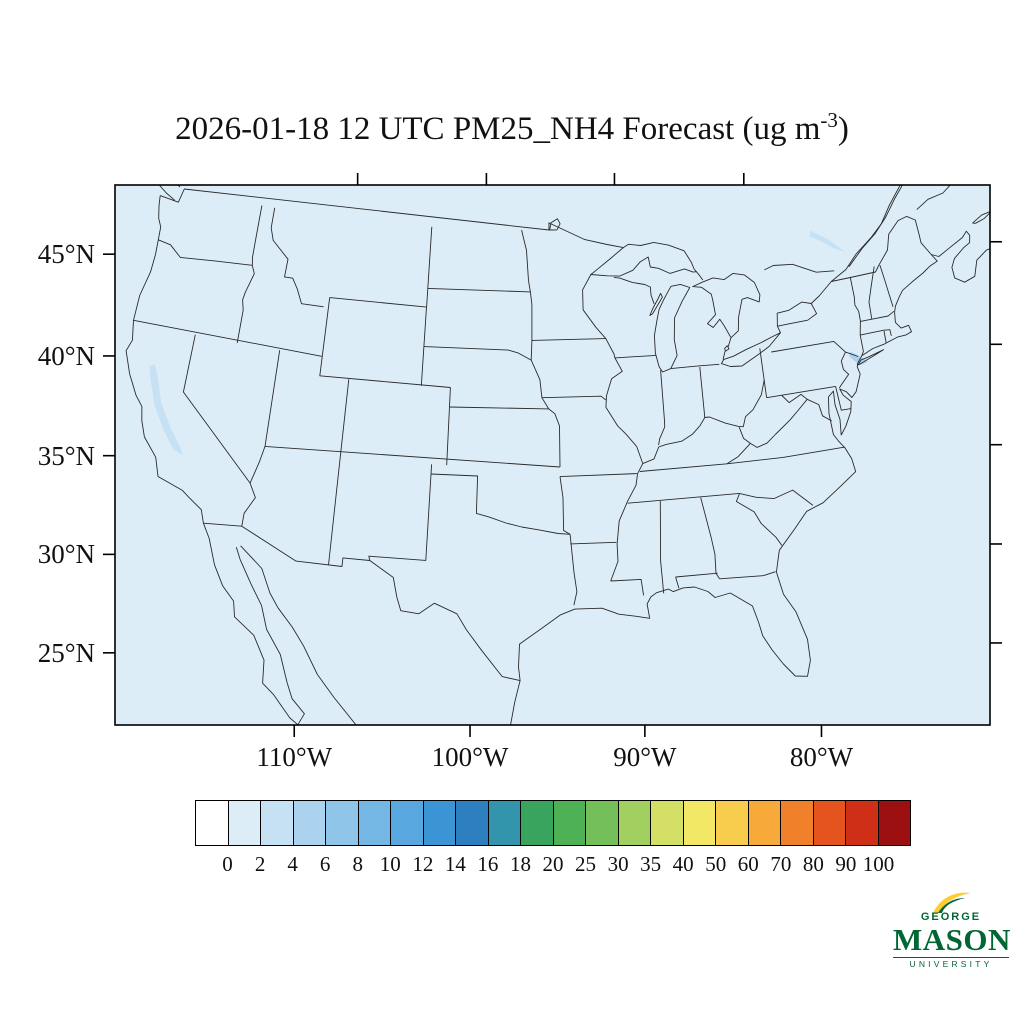 This screenshot has width=1024, height=1024. Describe the element at coordinates (651, 864) in the screenshot. I see `colorbar-tick-label: 35` at that location.